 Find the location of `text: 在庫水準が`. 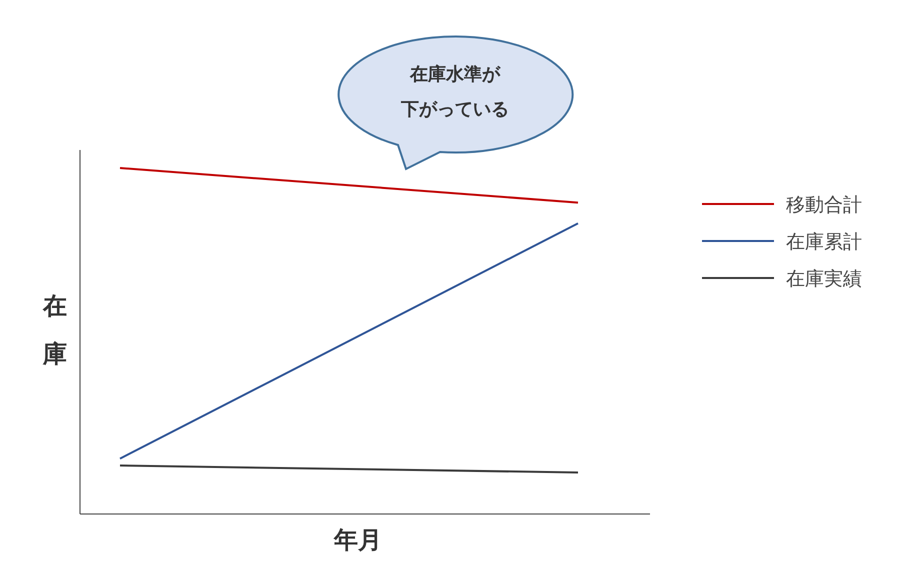

text: 在庫水準が is located at coordinates (455, 74).